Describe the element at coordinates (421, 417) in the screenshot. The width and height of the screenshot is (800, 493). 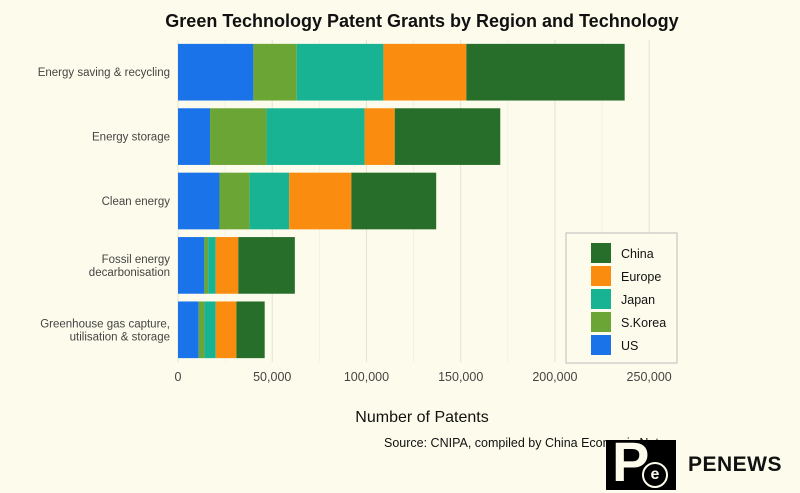
I see `x-axis-title: Number of Patents` at that location.